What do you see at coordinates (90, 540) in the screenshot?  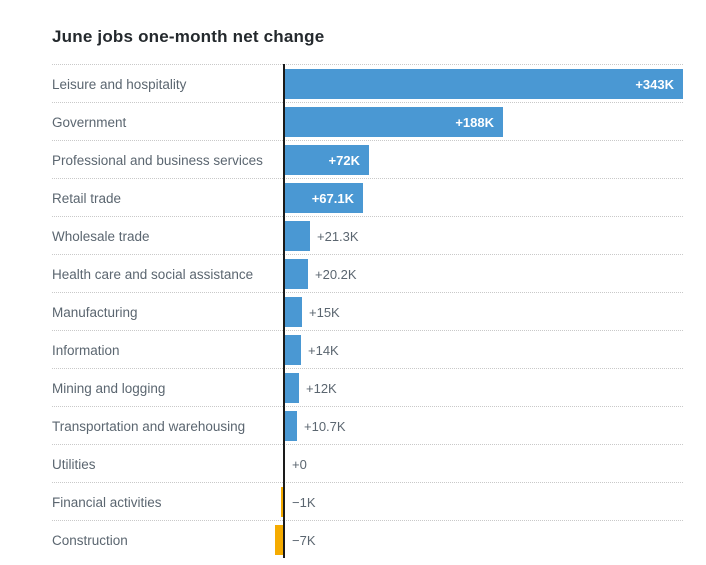 I see `category-label: Construction` at bounding box center [90, 540].